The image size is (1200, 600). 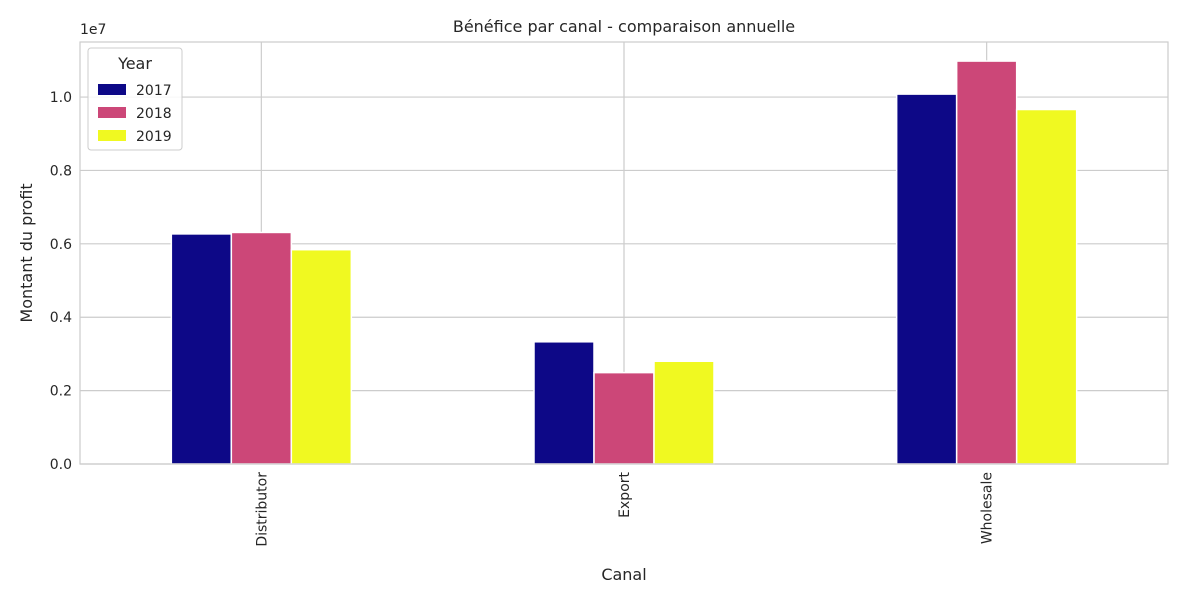 What do you see at coordinates (926, 279) in the screenshot?
I see `bar-2017-wholesale` at bounding box center [926, 279].